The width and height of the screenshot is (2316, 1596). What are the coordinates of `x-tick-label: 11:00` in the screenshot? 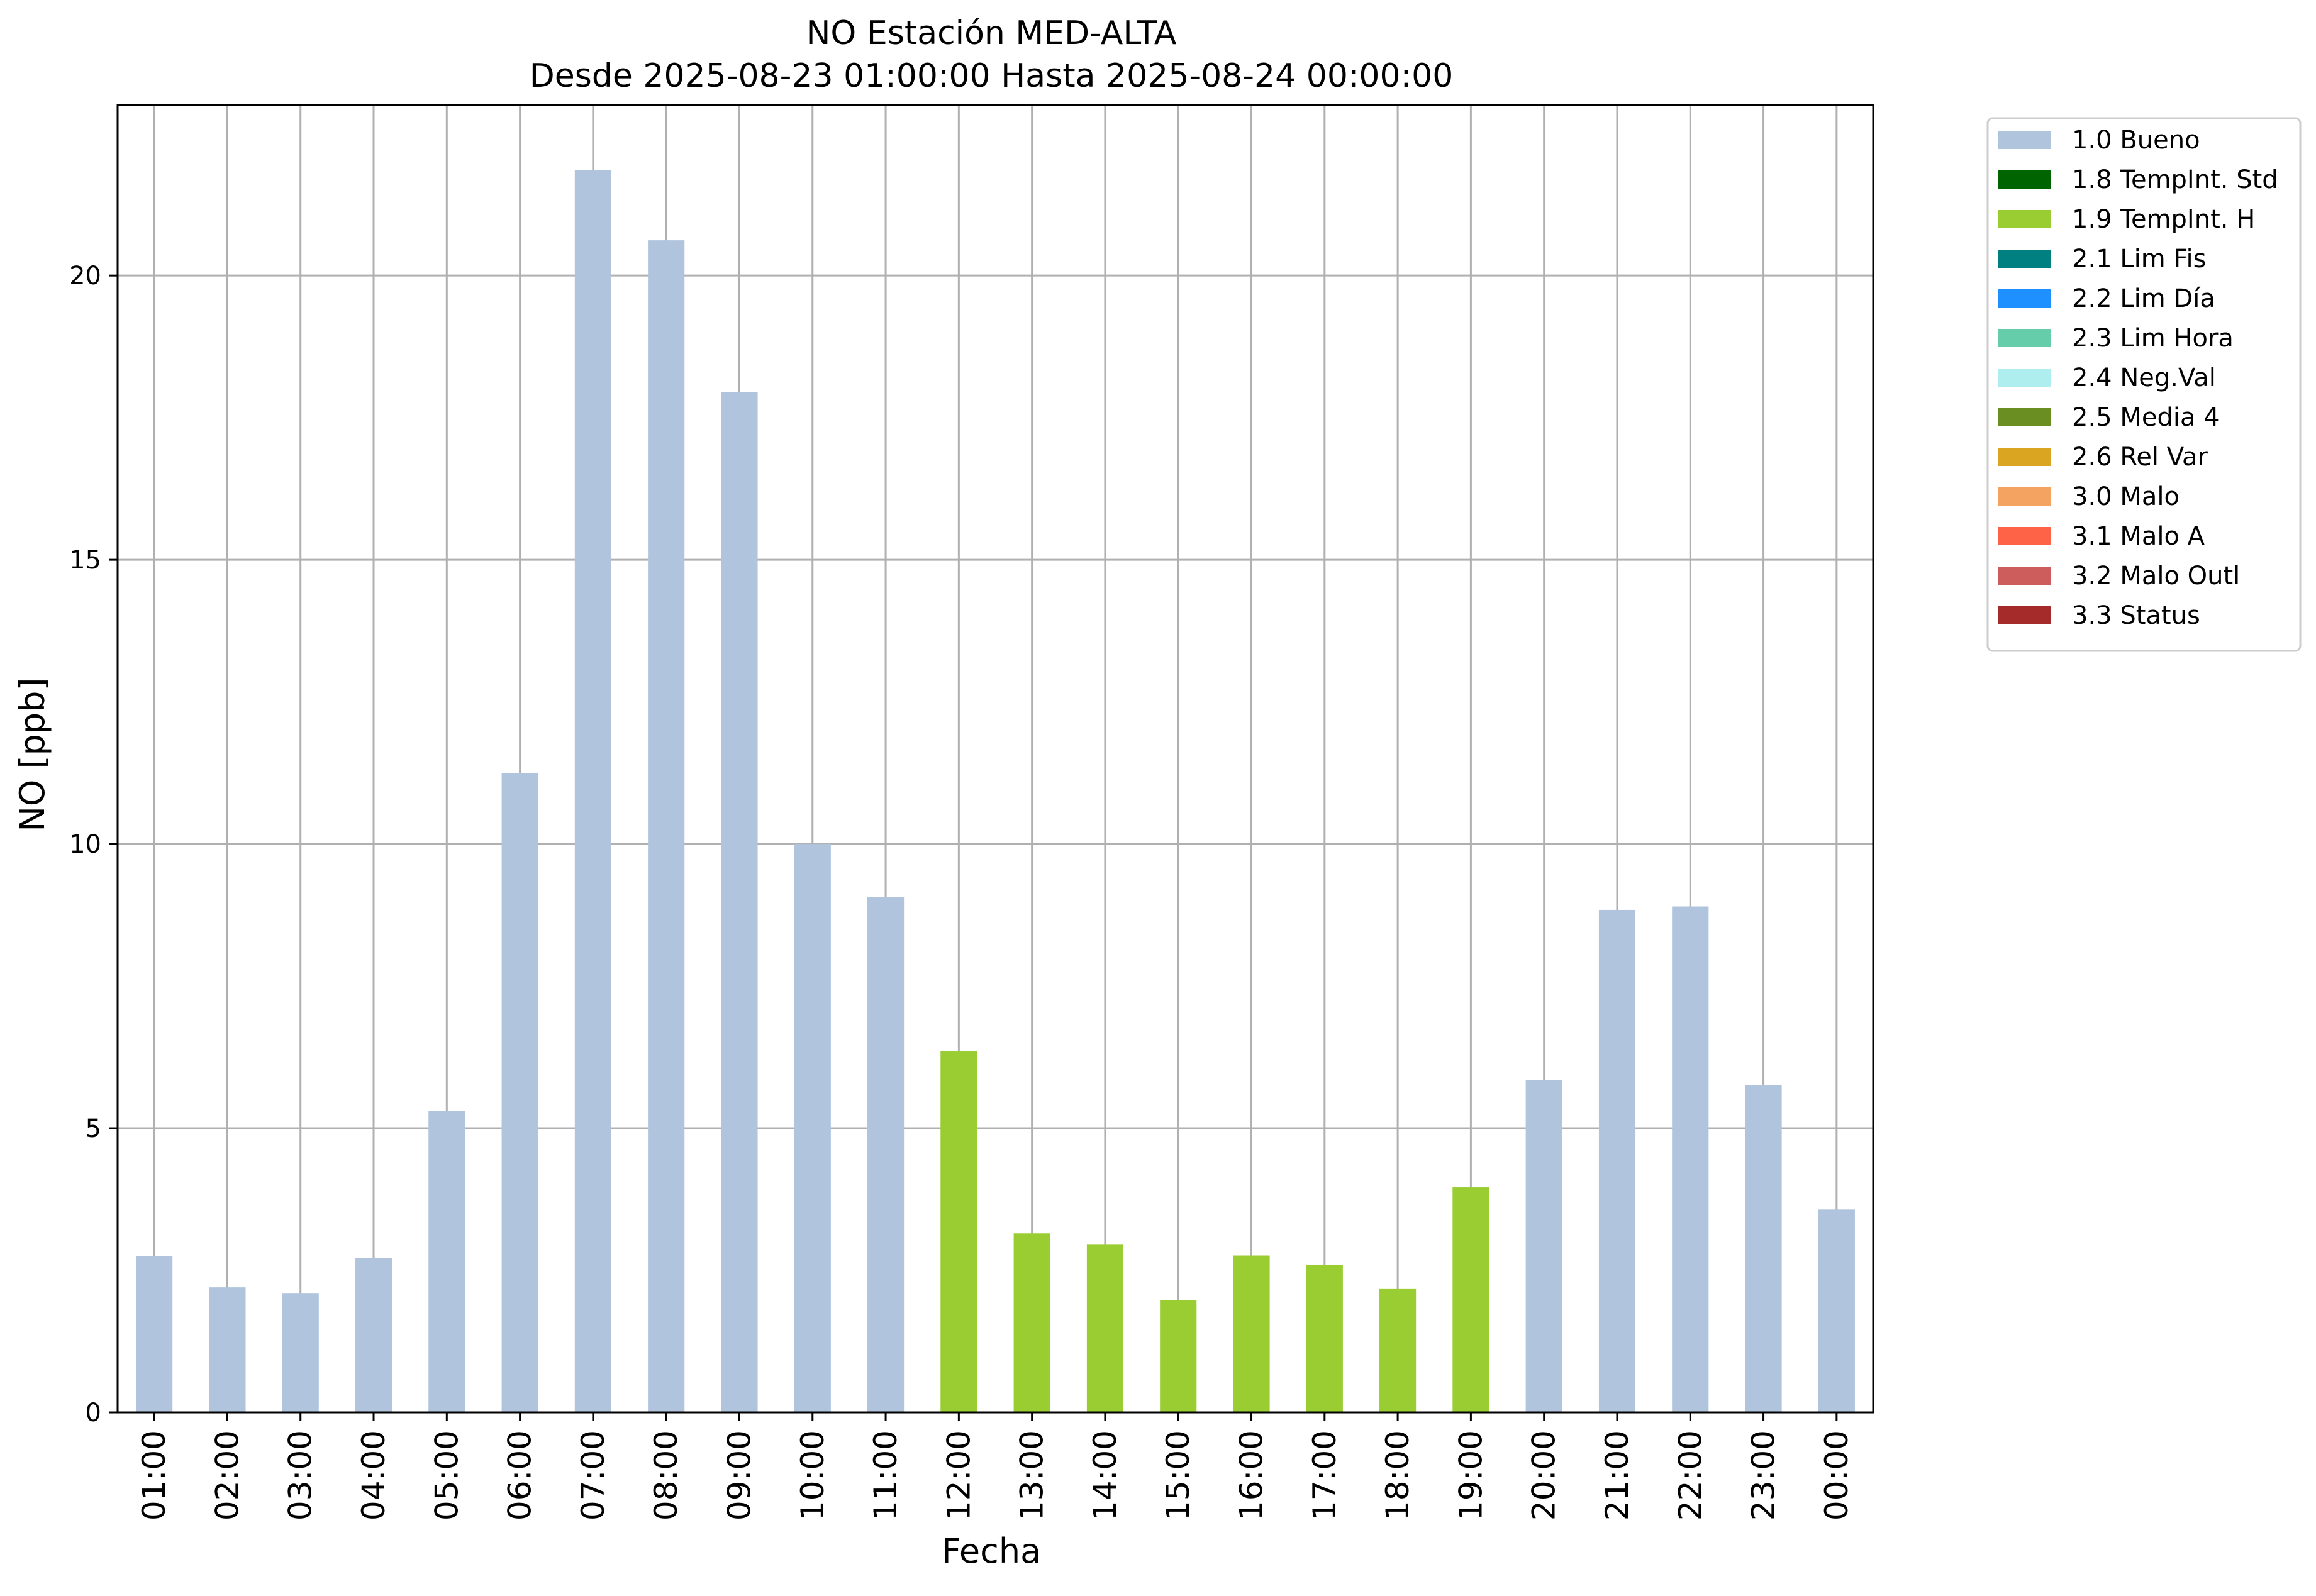 It's located at (885, 1475).